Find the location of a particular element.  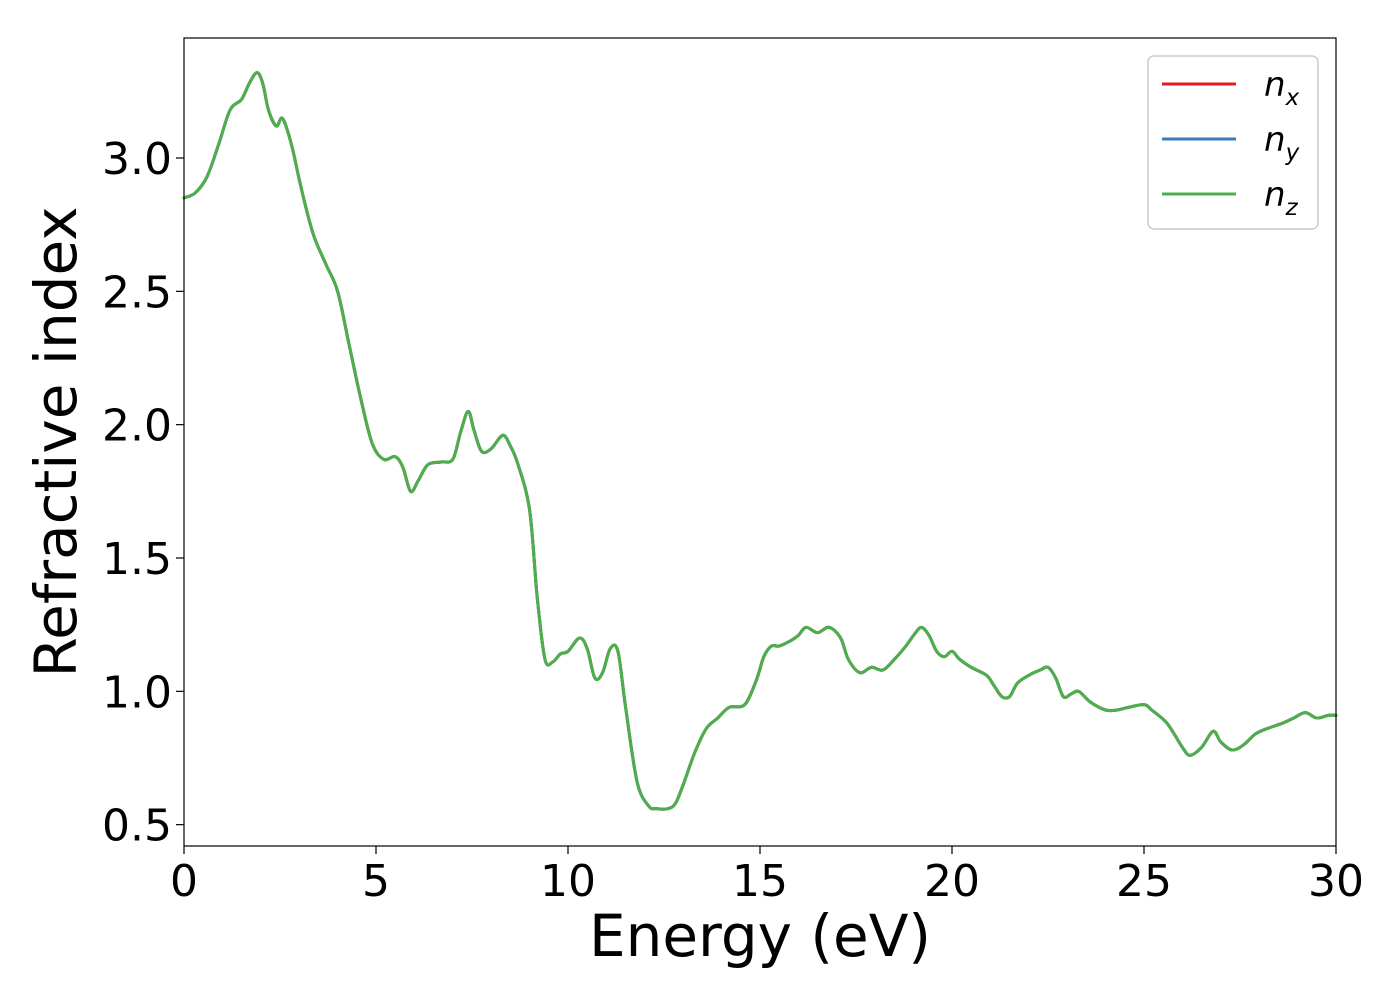

x-tick-label: 15 is located at coordinates (760, 881).